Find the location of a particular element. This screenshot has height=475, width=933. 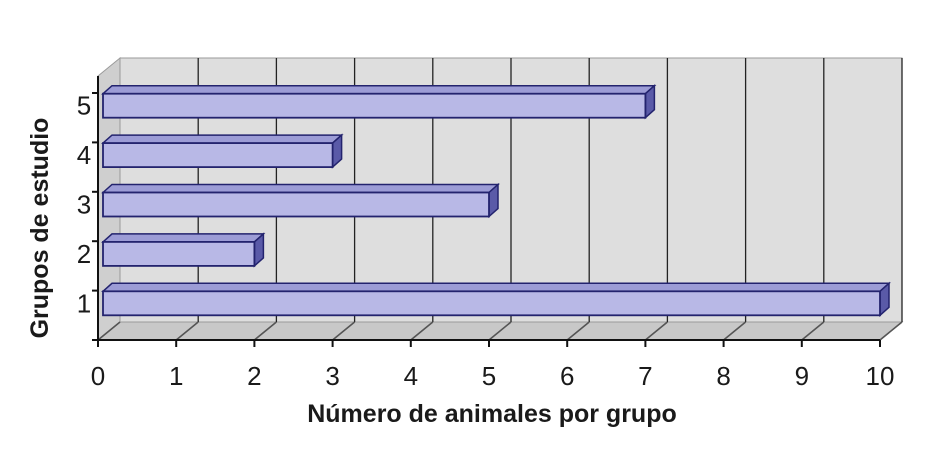

x-tick-label: 0 is located at coordinates (98, 376).